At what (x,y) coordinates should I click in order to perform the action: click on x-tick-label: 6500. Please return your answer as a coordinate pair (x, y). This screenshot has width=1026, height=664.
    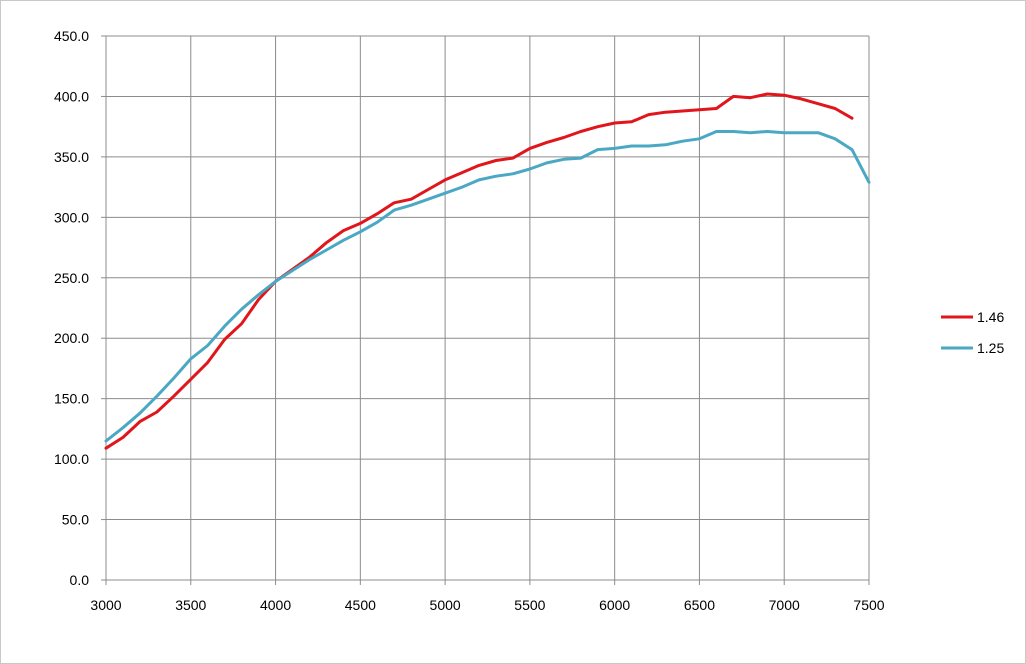
    Looking at the image, I should click on (699, 605).